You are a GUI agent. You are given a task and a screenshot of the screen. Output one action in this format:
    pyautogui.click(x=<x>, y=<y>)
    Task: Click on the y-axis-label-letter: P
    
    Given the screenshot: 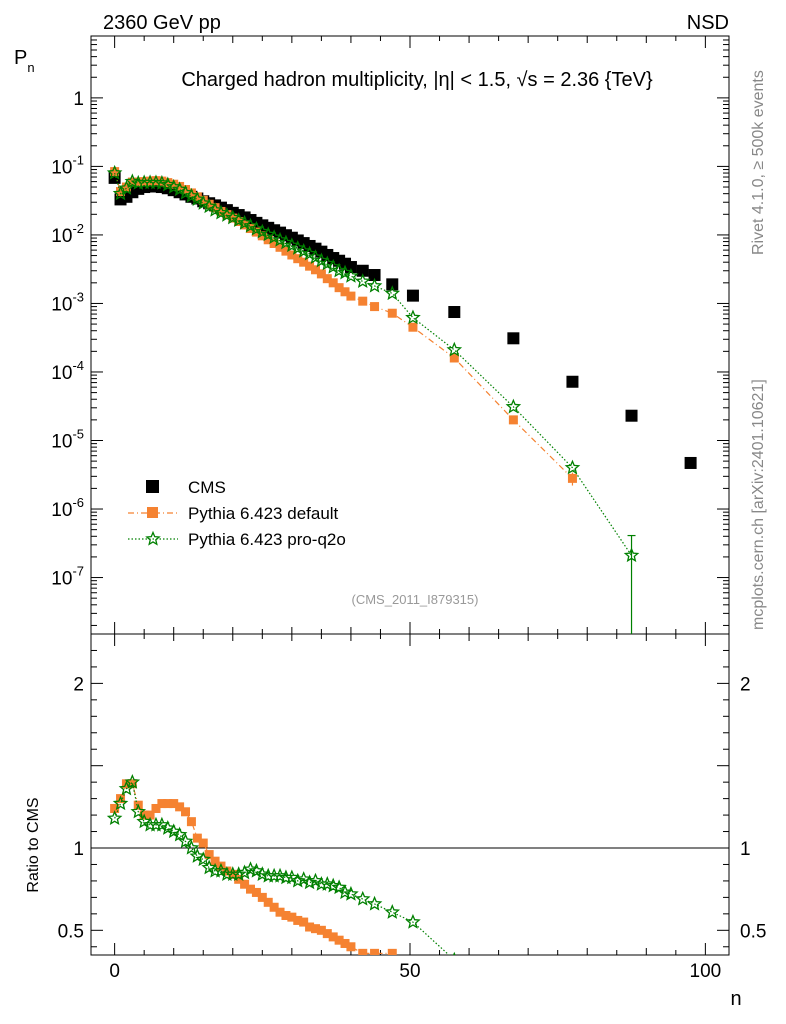 What is the action you would take?
    pyautogui.click(x=20, y=58)
    